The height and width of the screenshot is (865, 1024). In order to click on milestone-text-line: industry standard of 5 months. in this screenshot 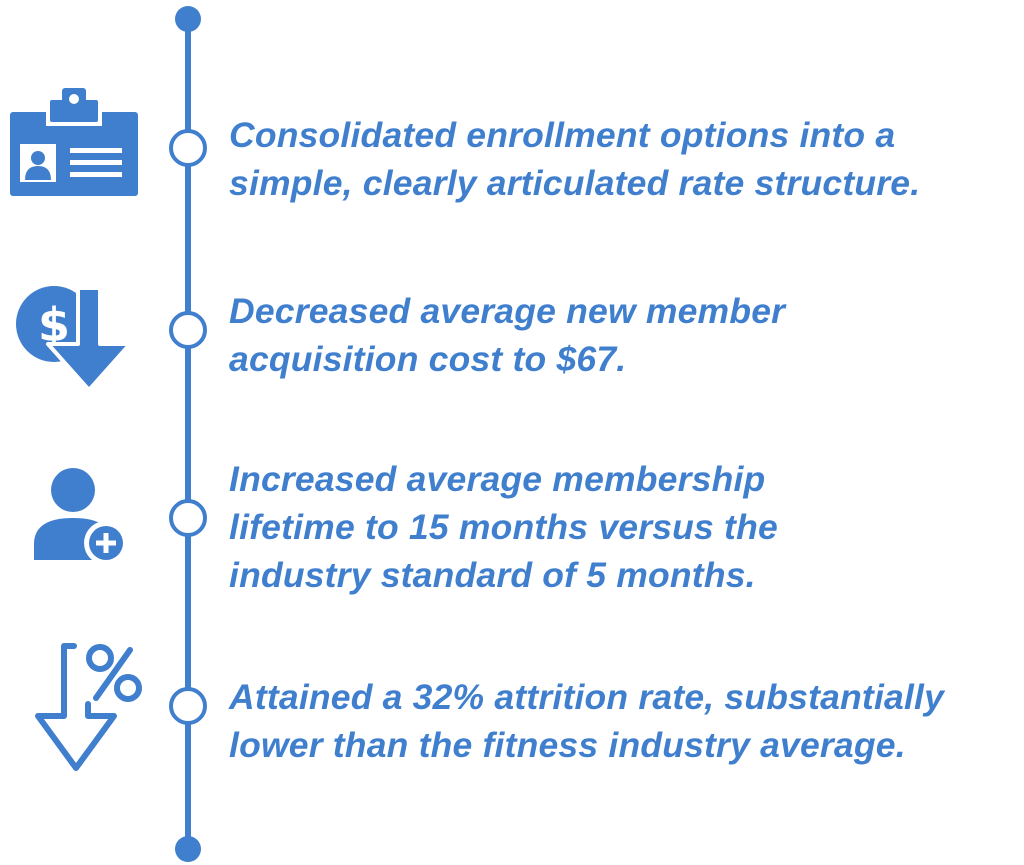, I will do `click(492, 575)`.